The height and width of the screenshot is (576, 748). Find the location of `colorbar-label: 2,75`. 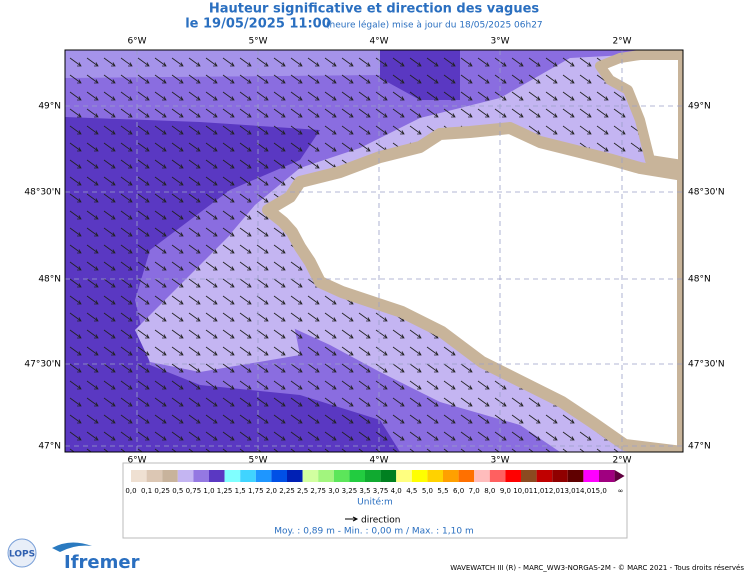

colorbar-label: 2,75 is located at coordinates (318, 491).